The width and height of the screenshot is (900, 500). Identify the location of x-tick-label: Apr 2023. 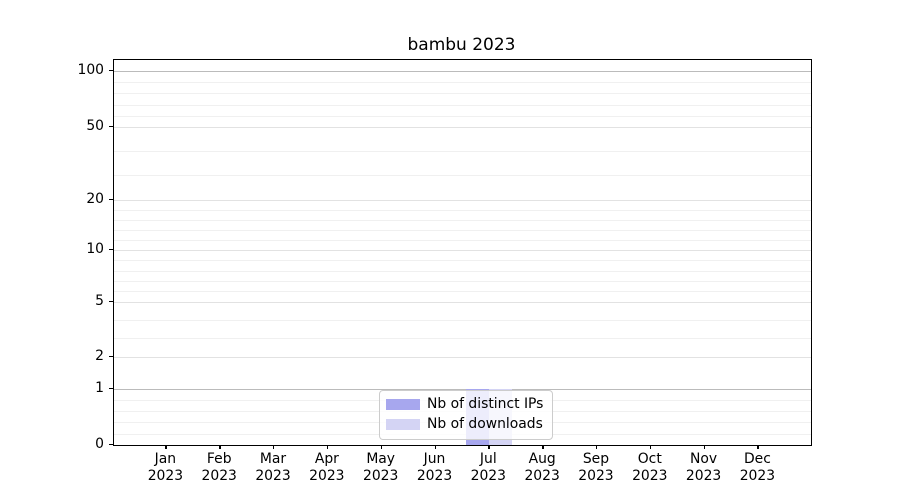
(327, 467).